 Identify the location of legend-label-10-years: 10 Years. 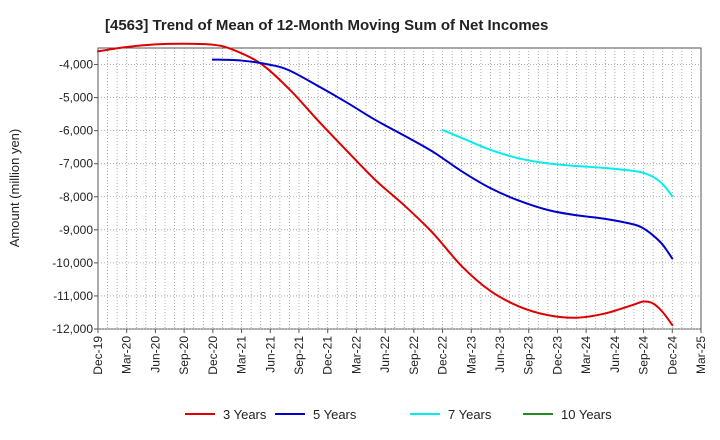
(586, 414).